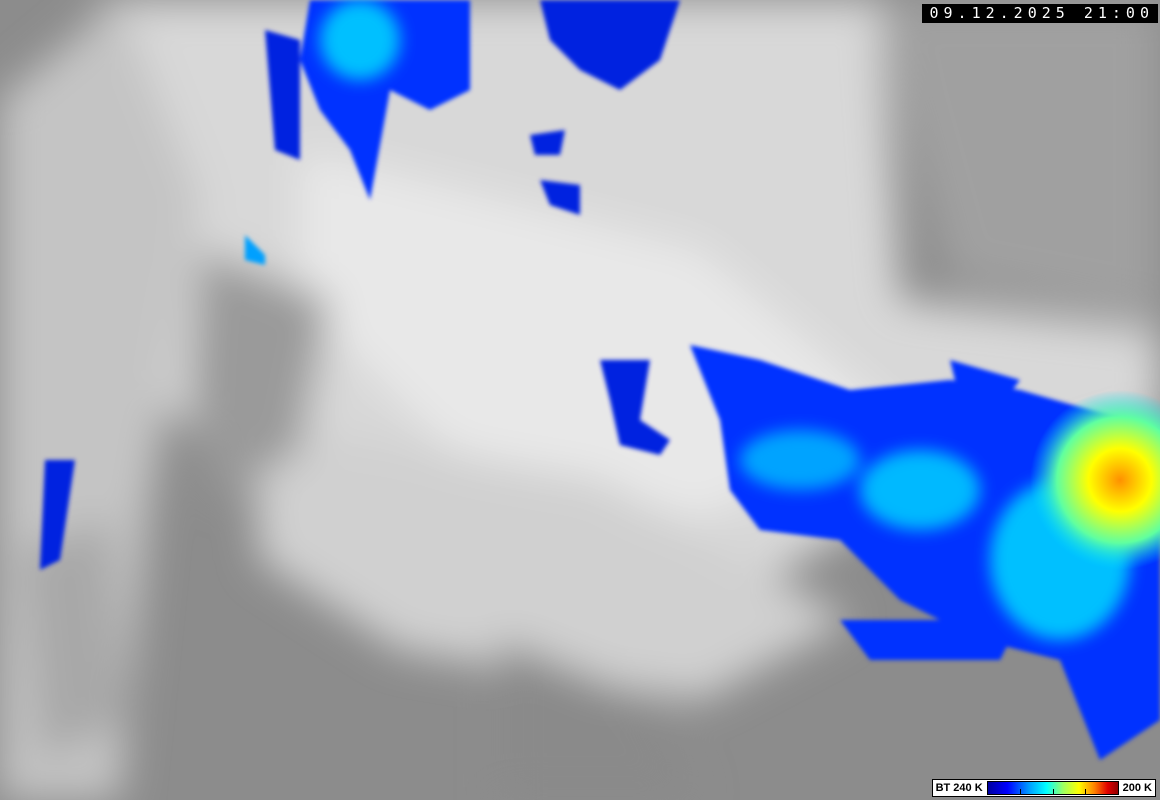 This screenshot has width=1160, height=800. I want to click on timestamp: 09.12.2025 21:00, so click(1039, 13).